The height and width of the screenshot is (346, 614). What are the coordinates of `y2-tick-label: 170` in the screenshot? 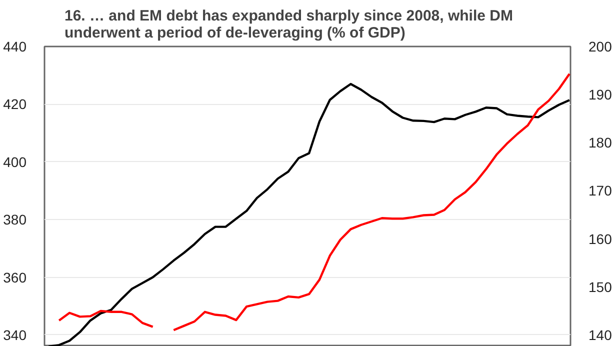 It's located at (600, 190).